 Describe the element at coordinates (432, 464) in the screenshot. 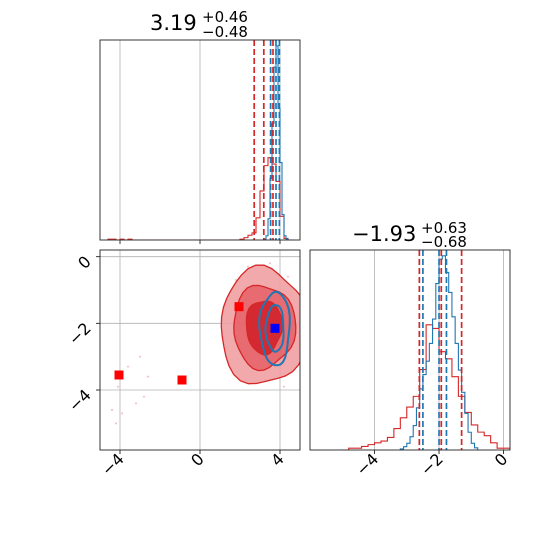

I see `x-tick-label: −2` at that location.